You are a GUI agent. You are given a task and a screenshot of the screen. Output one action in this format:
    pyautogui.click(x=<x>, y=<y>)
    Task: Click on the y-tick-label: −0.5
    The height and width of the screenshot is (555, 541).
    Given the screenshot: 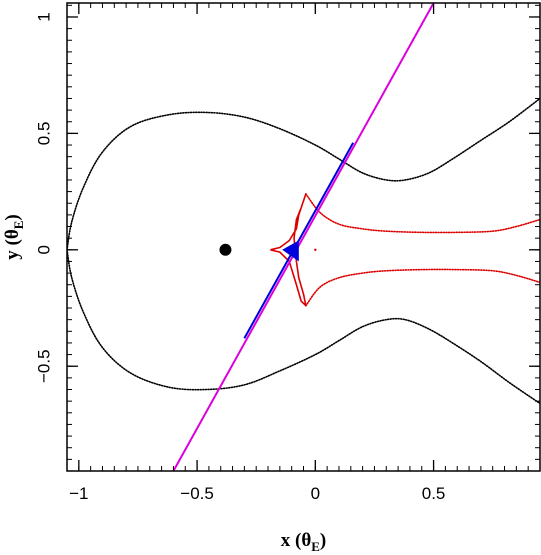 What is the action you would take?
    pyautogui.click(x=43, y=366)
    